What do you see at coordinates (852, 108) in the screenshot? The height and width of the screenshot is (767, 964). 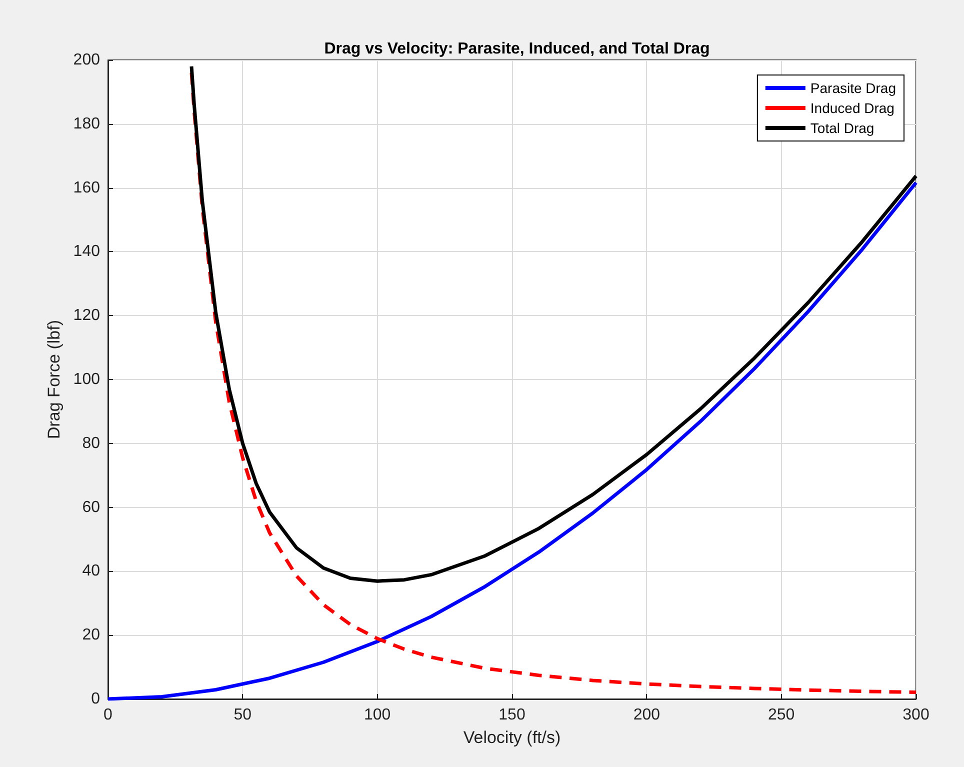 I see `legend-label: Induced Drag` at bounding box center [852, 108].